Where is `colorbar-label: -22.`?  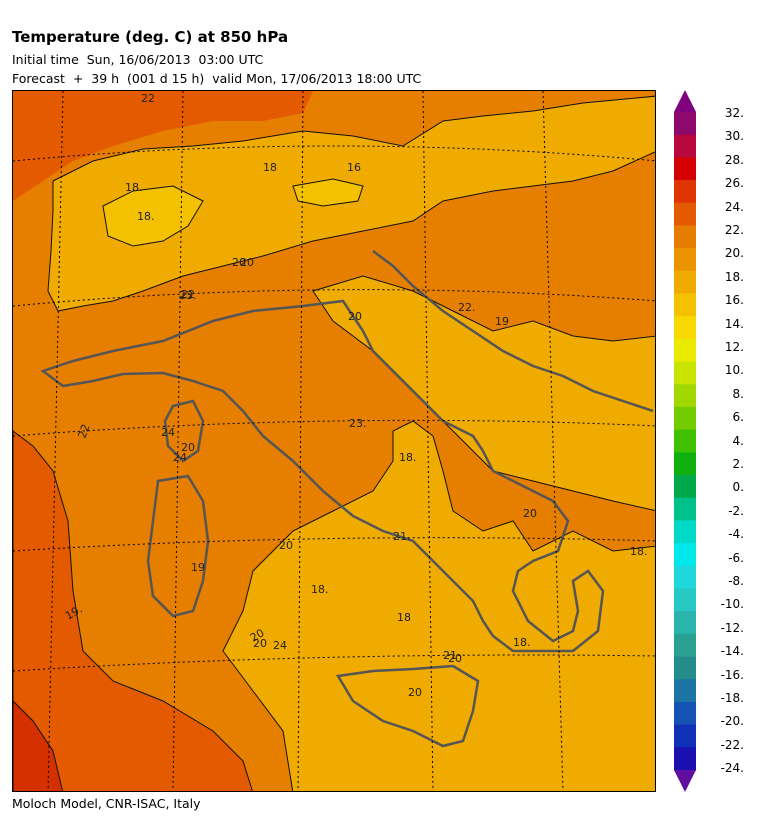 colorbar-label: -22. is located at coordinates (732, 744).